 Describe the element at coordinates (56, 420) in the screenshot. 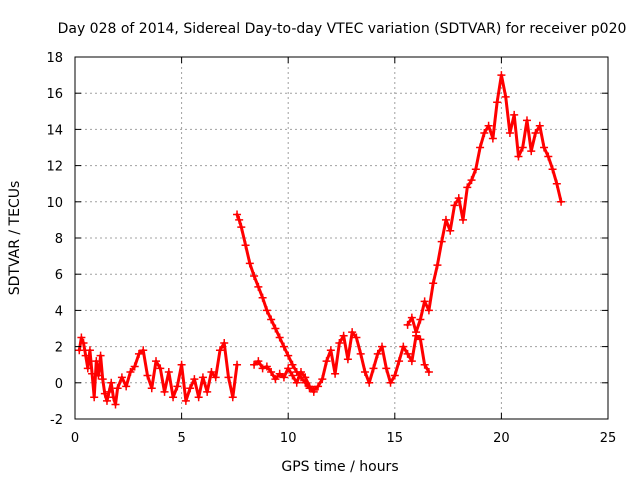

I see `y-tick-label: -2` at that location.